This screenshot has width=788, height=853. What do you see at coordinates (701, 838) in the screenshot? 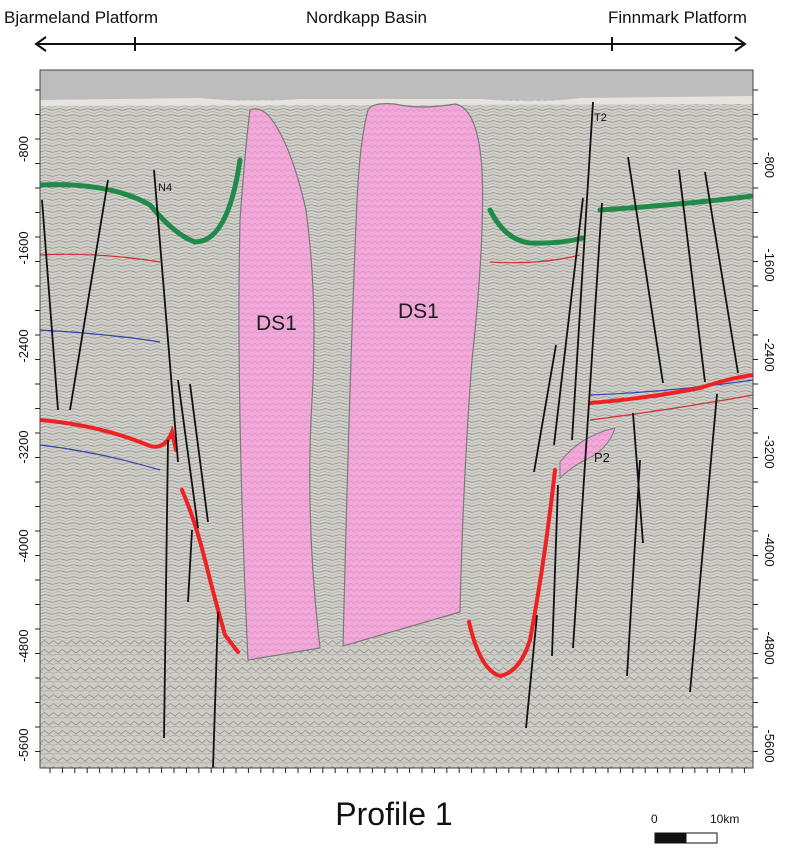
I see `scale-bar-light-segment` at bounding box center [701, 838].